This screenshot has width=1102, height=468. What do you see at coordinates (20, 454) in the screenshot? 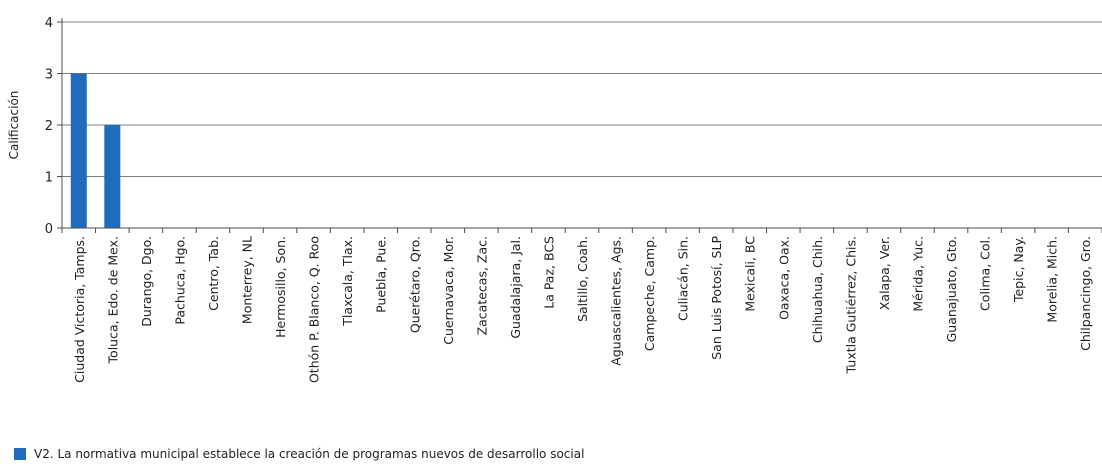
I see `legend-swatch` at bounding box center [20, 454].